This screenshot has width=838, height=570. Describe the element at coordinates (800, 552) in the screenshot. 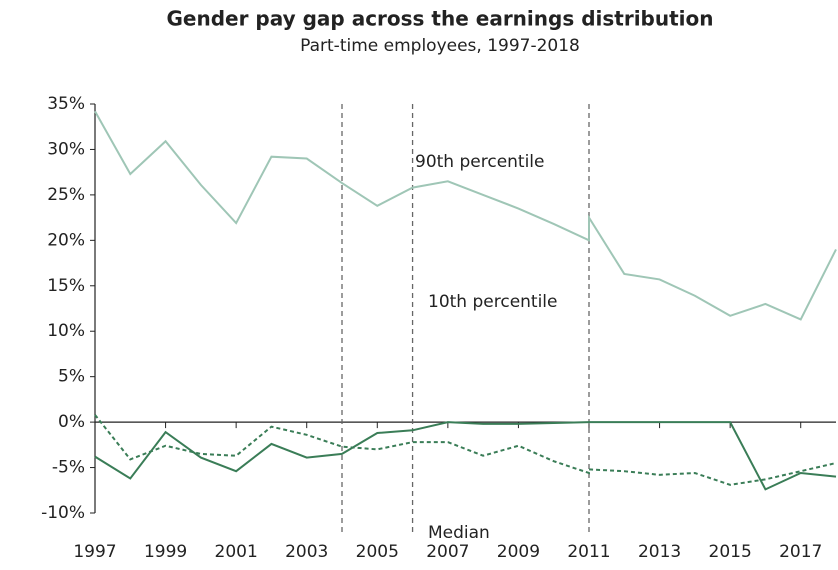

I see `x-tick-label: 2017` at that location.